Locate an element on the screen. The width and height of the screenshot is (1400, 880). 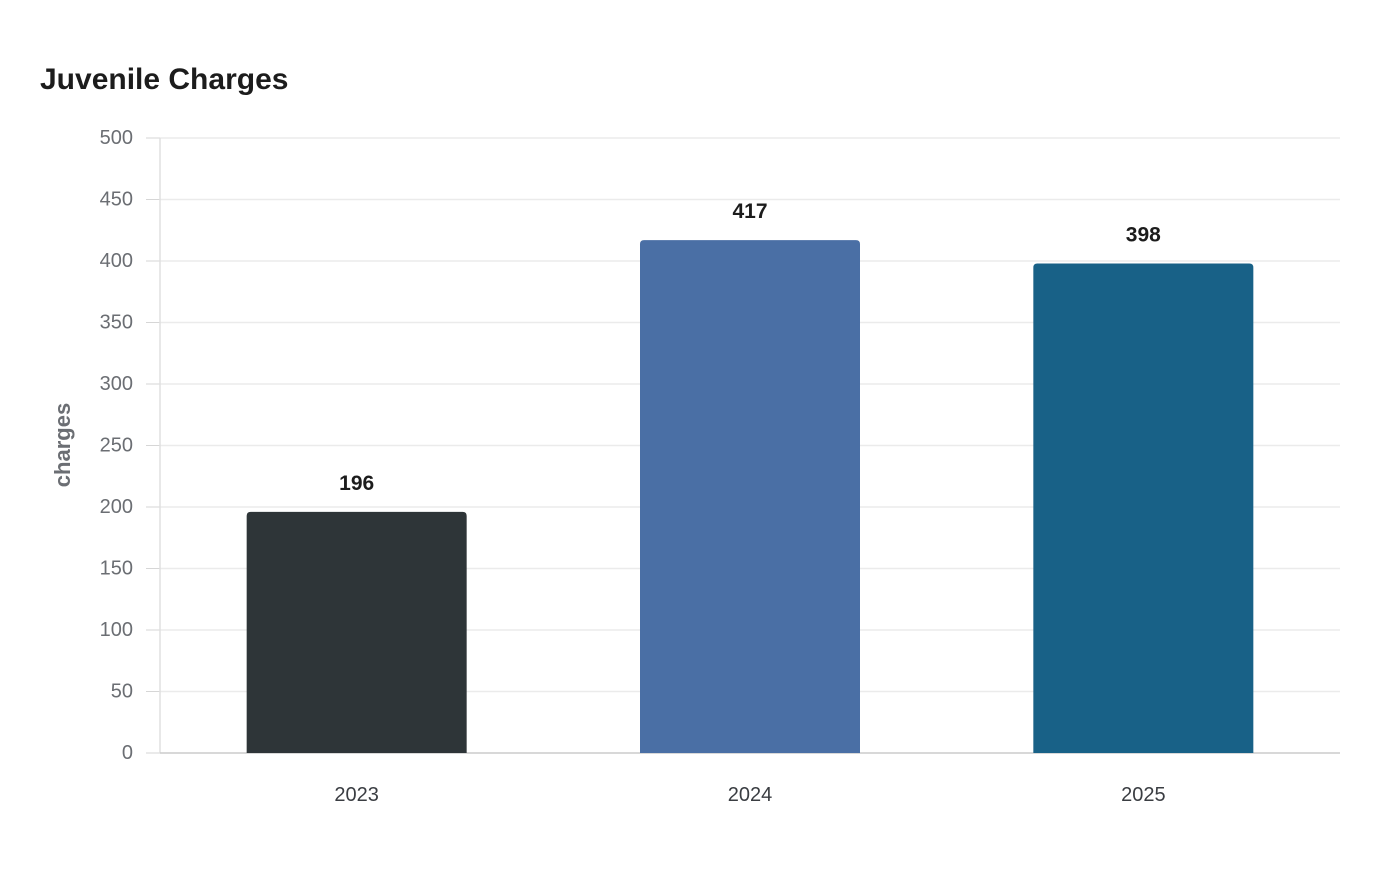
y-axis-title: charges is located at coordinates (62, 445).